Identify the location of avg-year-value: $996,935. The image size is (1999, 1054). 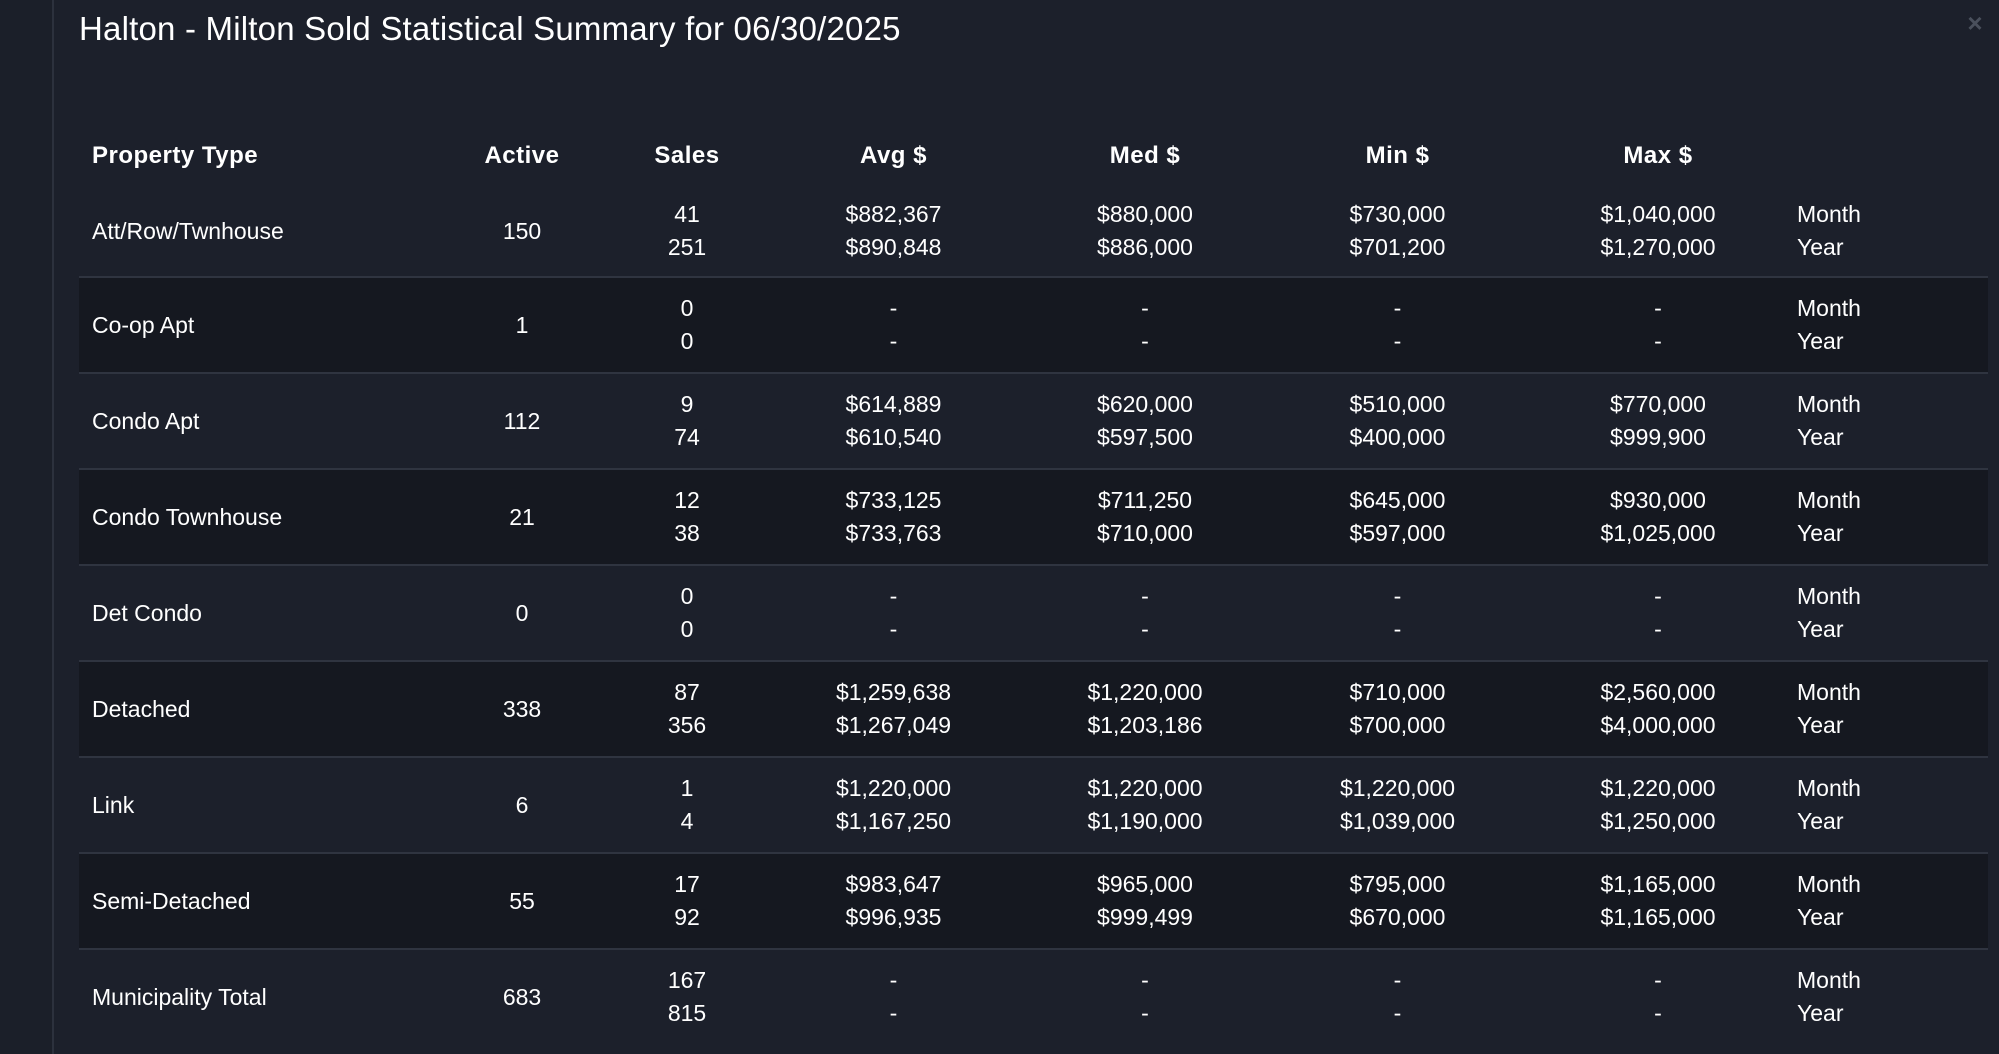
(893, 917).